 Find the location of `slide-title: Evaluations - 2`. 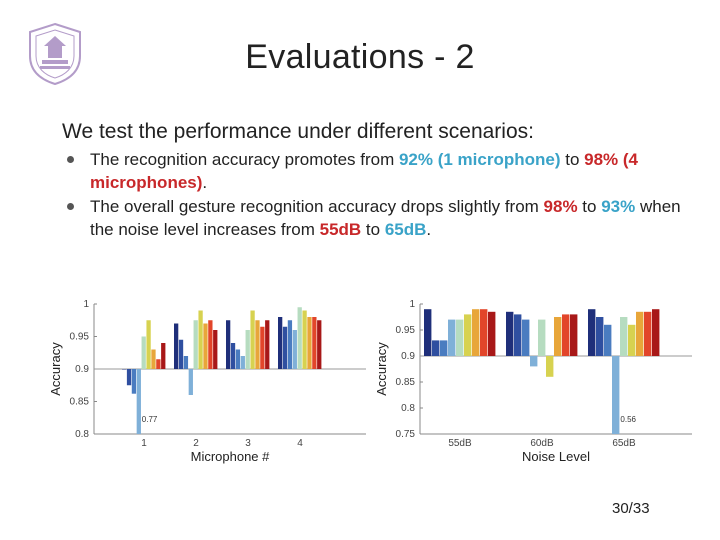

slide-title: Evaluations - 2 is located at coordinates (360, 57).